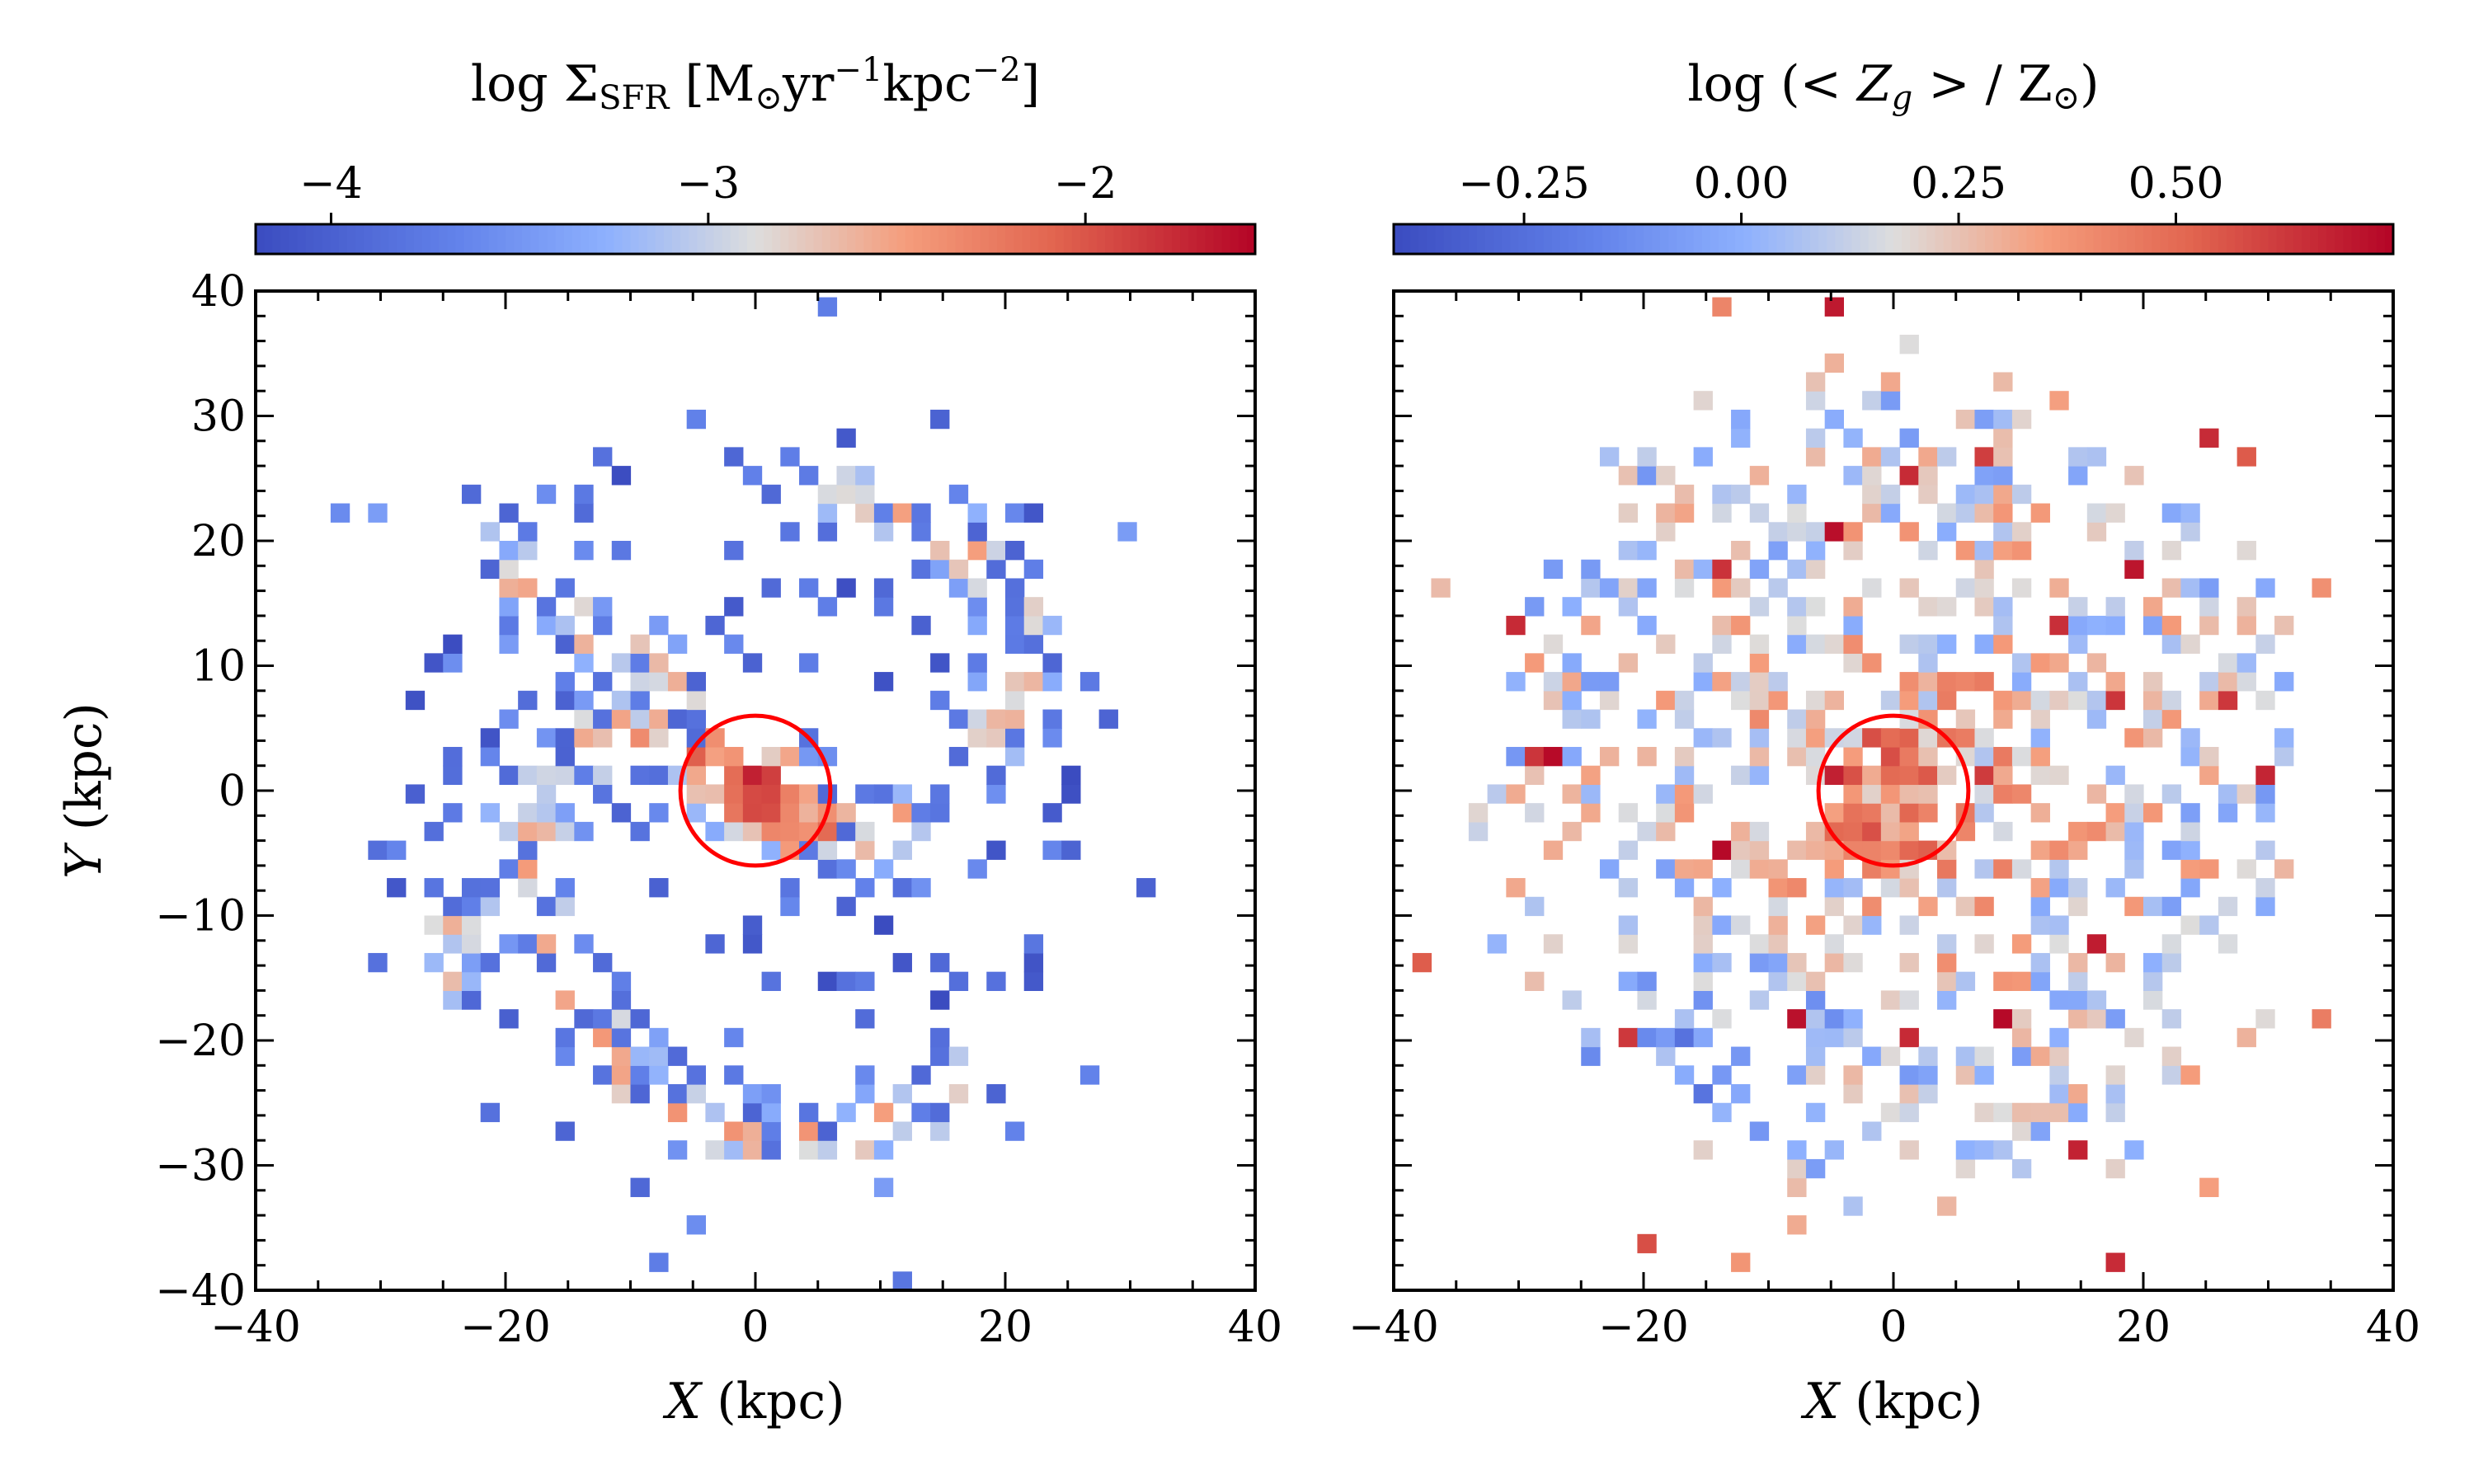 The height and width of the screenshot is (1484, 2474). What do you see at coordinates (755, 790) in the screenshot?
I see `nucleus-circle-sfr` at bounding box center [755, 790].